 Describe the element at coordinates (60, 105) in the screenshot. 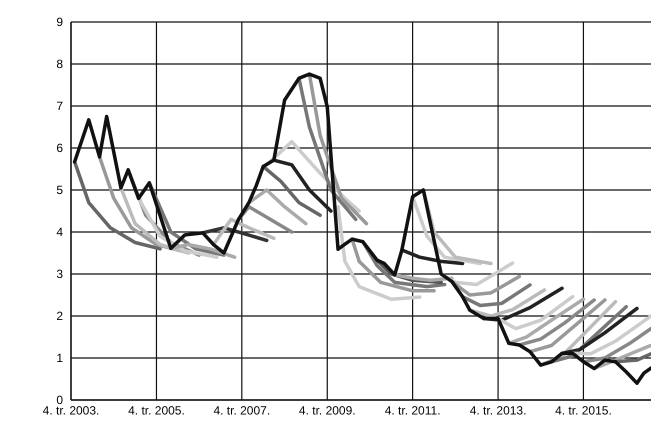

I see `y-tick-label: 7` at that location.